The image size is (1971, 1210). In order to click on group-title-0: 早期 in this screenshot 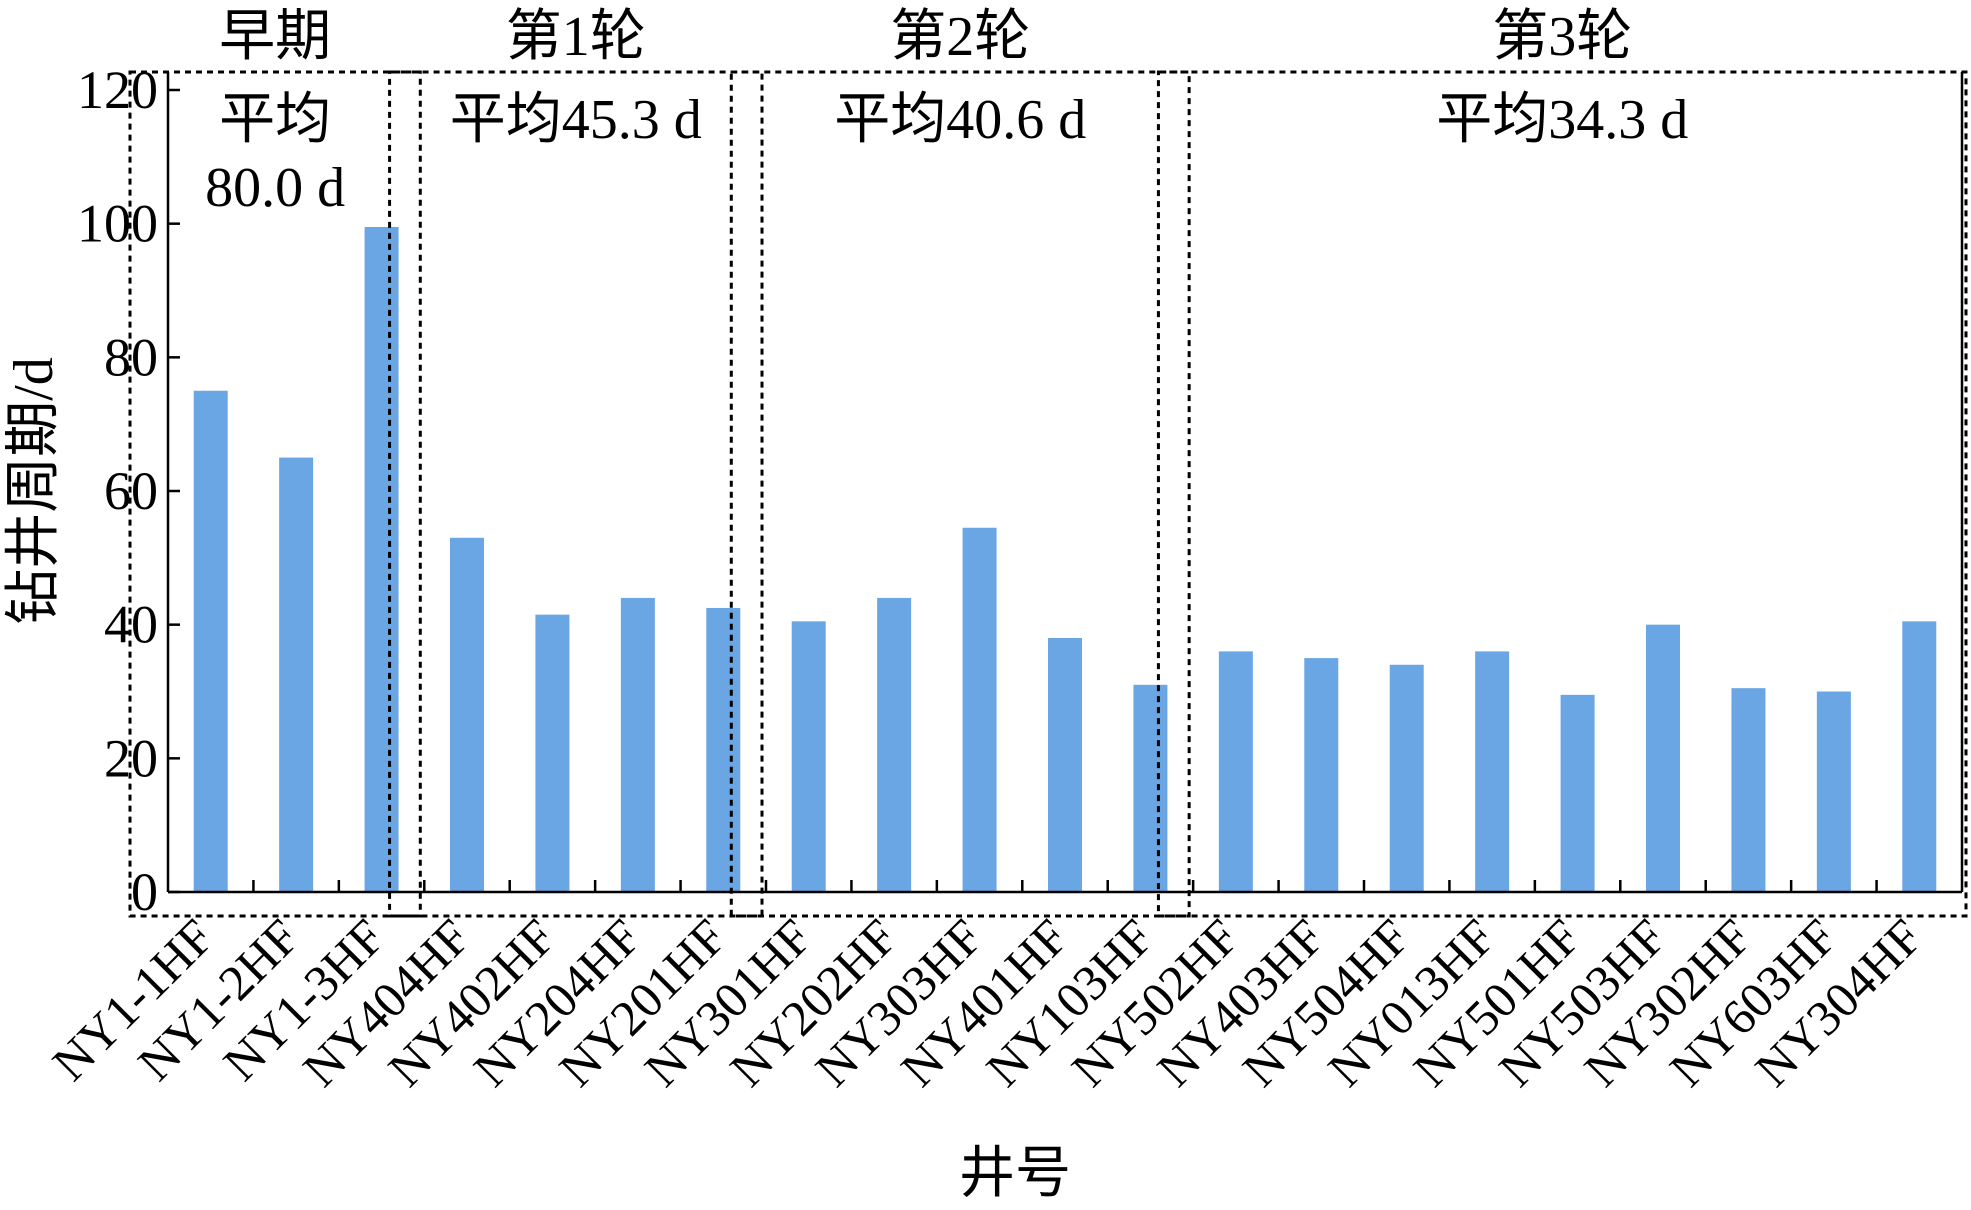, I will do `click(275, 37)`.